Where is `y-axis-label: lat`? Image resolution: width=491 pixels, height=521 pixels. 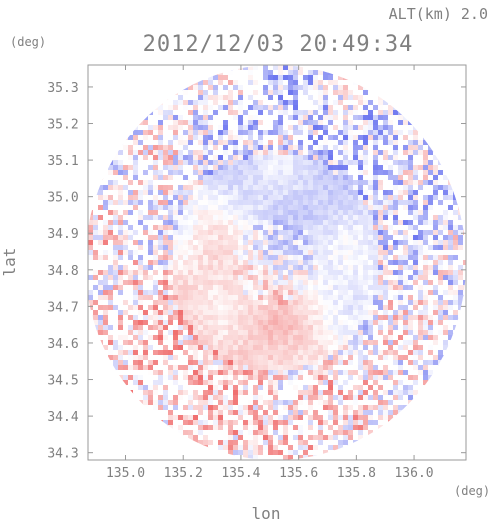 y-axis-label: lat is located at coordinates (9, 262).